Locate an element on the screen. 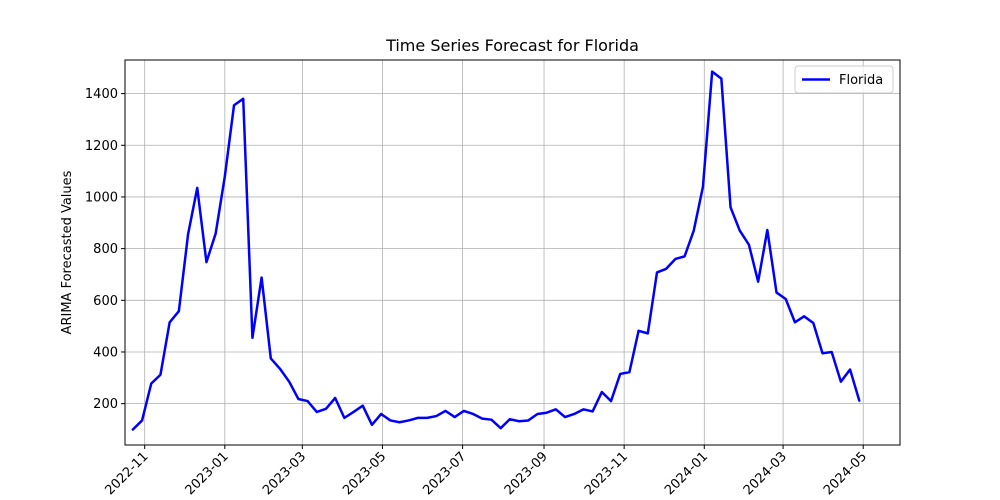 Image resolution: width=1000 pixels, height=500 pixels. y-tick-label: 400 is located at coordinates (105, 352).